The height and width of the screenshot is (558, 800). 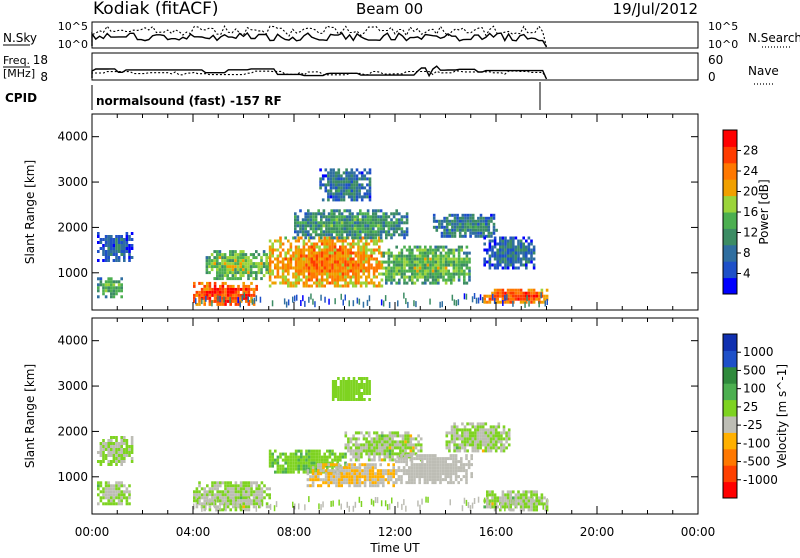 I want to click on colorbar-tick-label: 4, so click(x=747, y=274).